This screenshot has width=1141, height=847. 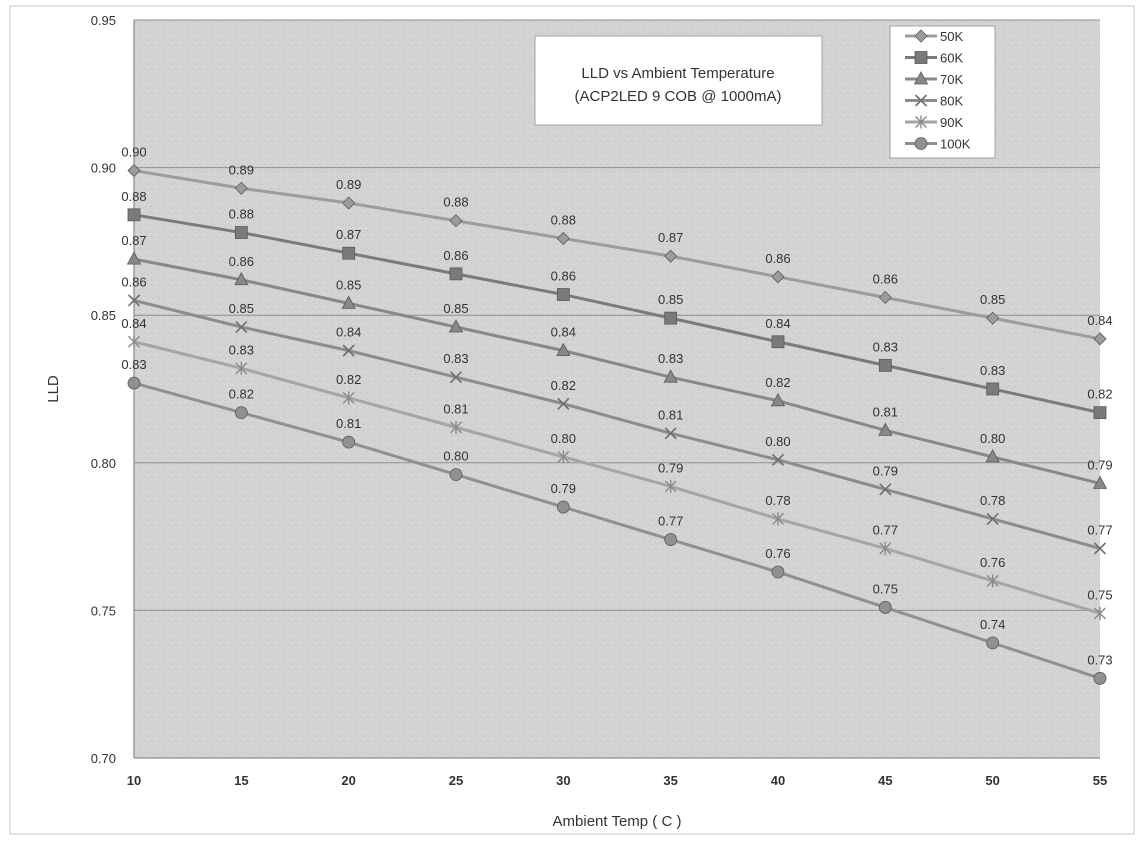 I want to click on legend-label: 100K, so click(x=955, y=144).